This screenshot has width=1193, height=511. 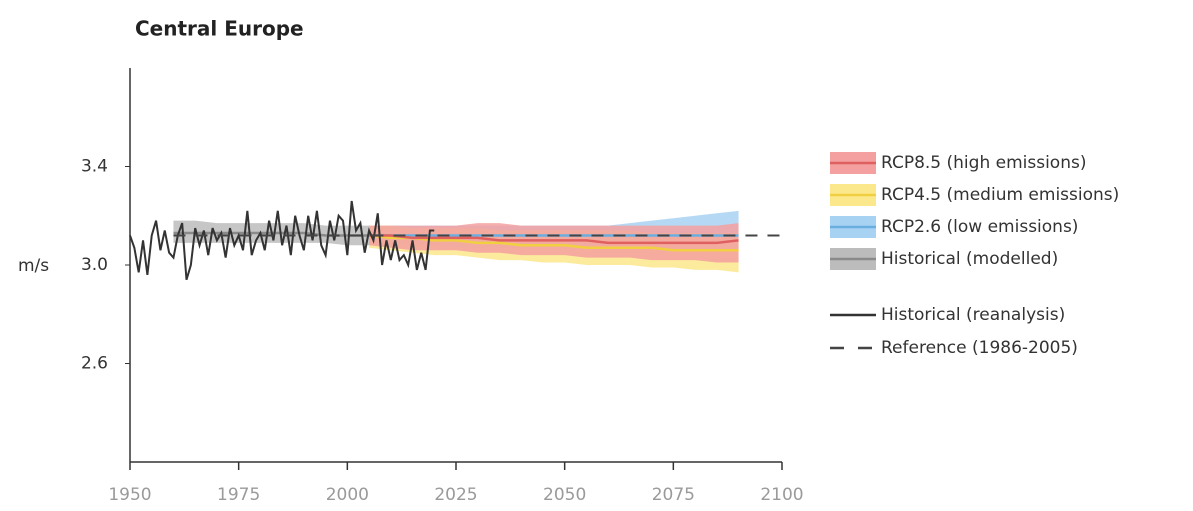 What do you see at coordinates (33, 266) in the screenshot?
I see `y-axis-label: m/s` at bounding box center [33, 266].